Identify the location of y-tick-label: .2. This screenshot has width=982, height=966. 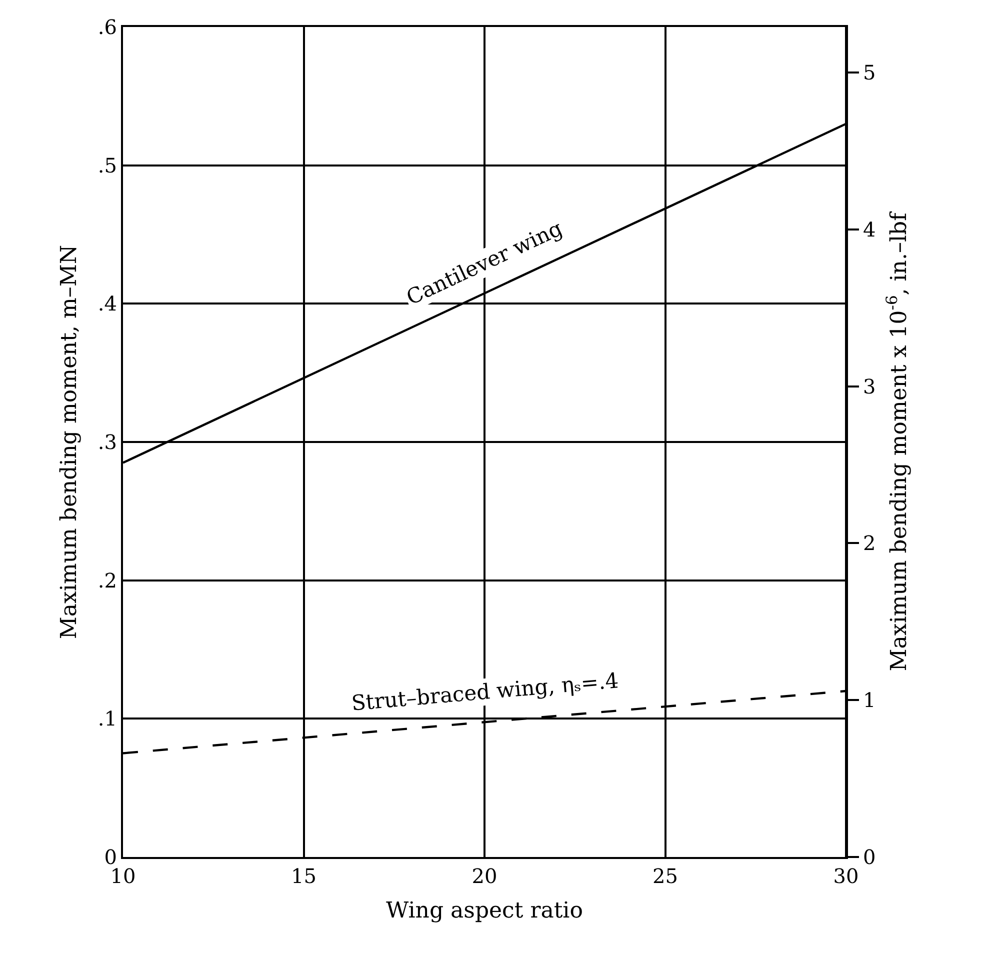
(107, 580).